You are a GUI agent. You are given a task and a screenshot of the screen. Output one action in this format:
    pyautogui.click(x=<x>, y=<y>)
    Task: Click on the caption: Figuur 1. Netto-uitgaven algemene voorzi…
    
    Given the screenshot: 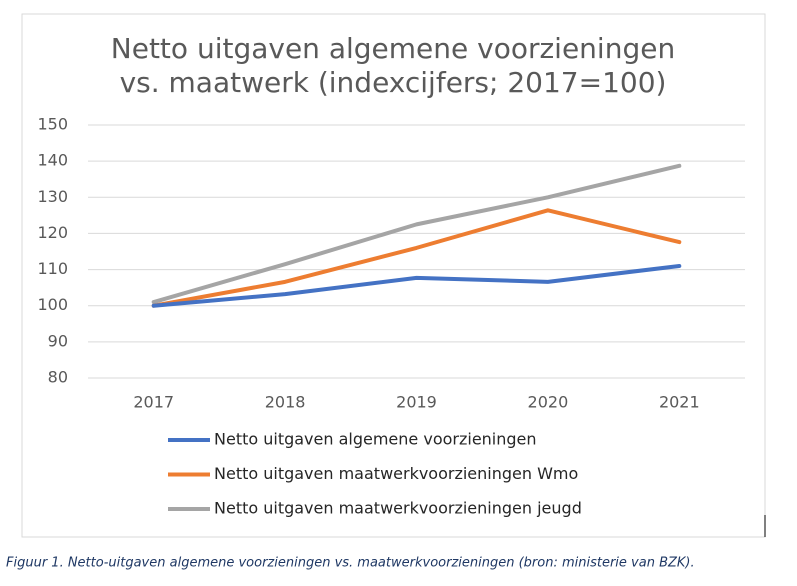 What is the action you would take?
    pyautogui.click(x=350, y=563)
    